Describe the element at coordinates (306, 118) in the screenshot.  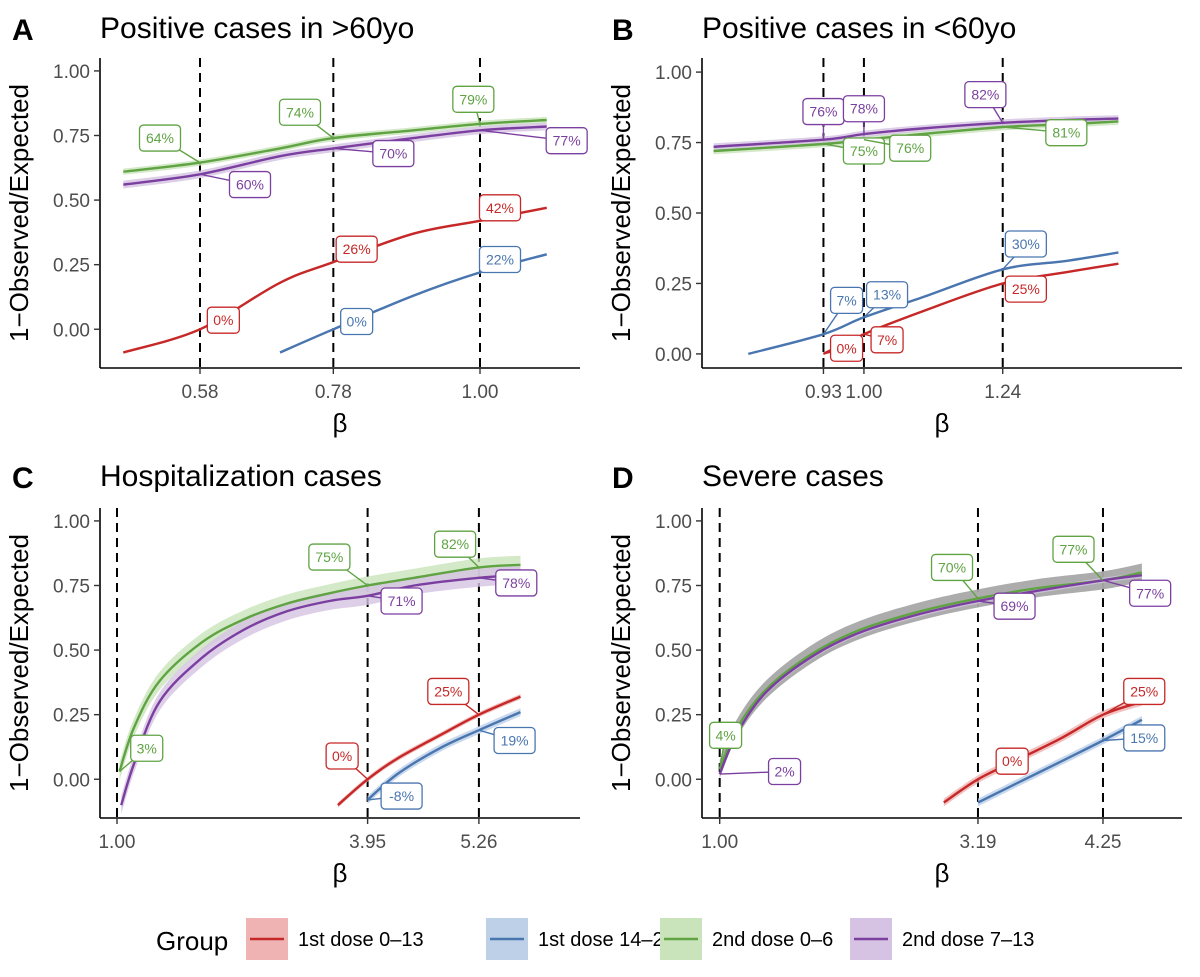
I see `annotation-label: 74%` at that location.